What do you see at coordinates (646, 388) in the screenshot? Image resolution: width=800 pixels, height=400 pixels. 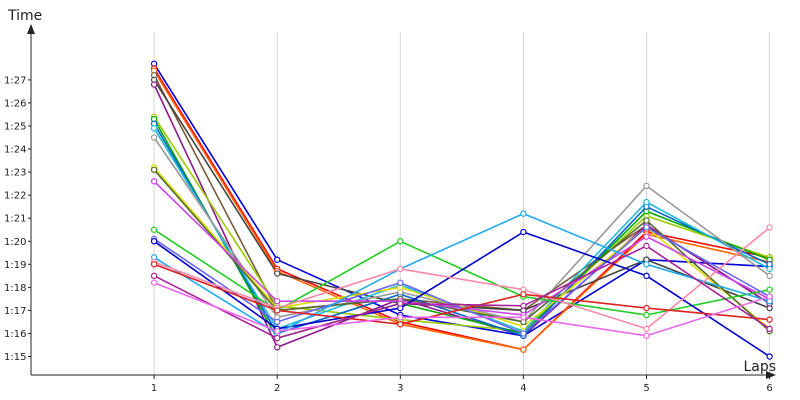 I see `x-tick-label: 5` at bounding box center [646, 388].